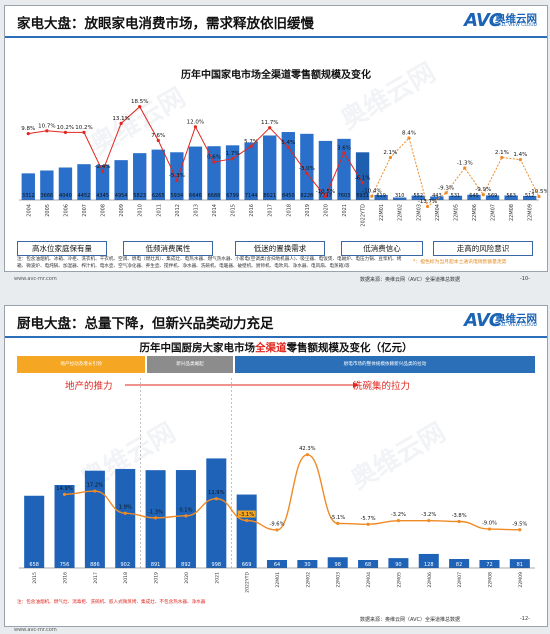  What do you see at coordinates (520, 565) in the screenshot?
I see `bar-value-label: 81` at bounding box center [520, 565].